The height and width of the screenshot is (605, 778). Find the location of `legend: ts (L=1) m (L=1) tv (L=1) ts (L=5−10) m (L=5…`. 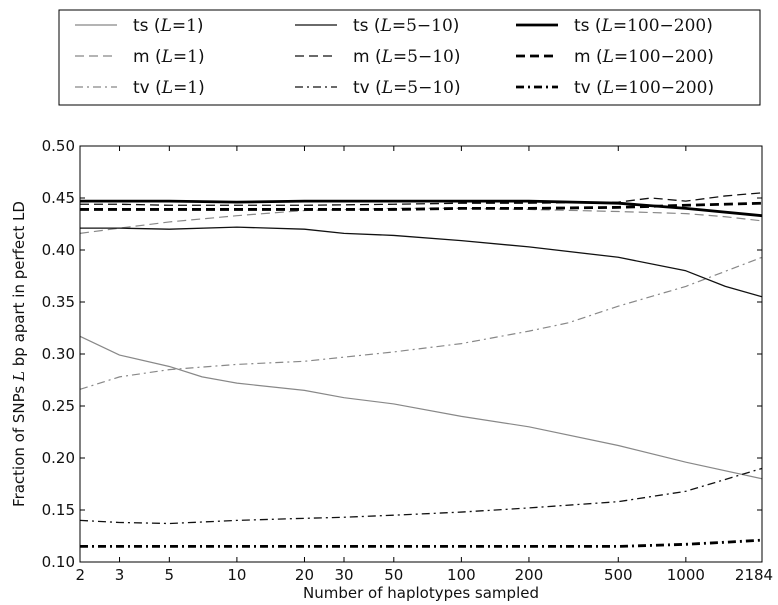

legend: ts (L=1) m (L=1) tv (L=1) ts (L=5−10) m (L=5… is located at coordinates (409, 57).